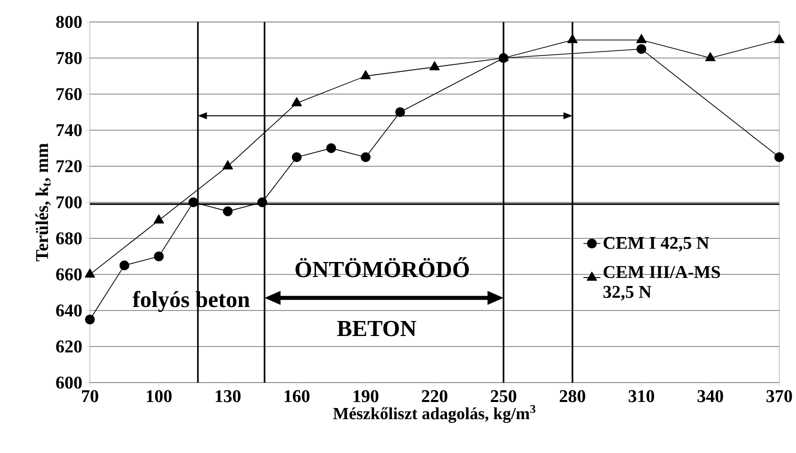 This screenshot has width=796, height=453. I want to click on y-axis-title: Terülés, k$_{t}$, mm, so click(43, 203).